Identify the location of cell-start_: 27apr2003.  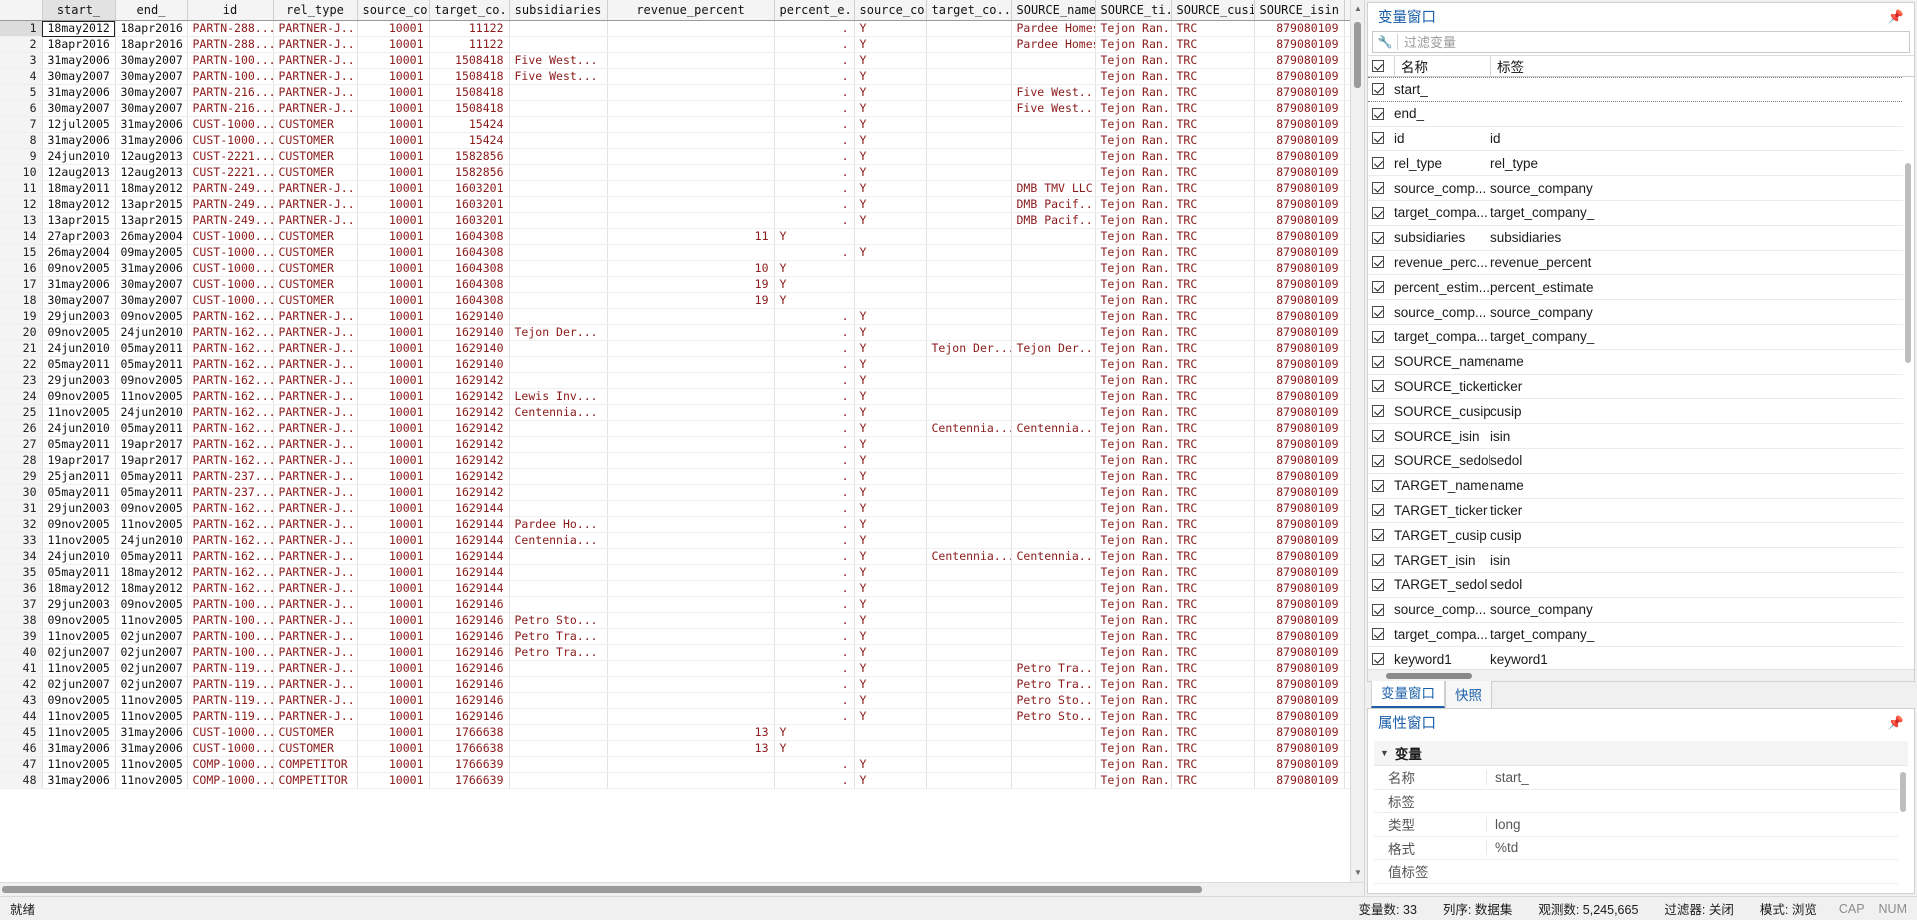
(79, 236).